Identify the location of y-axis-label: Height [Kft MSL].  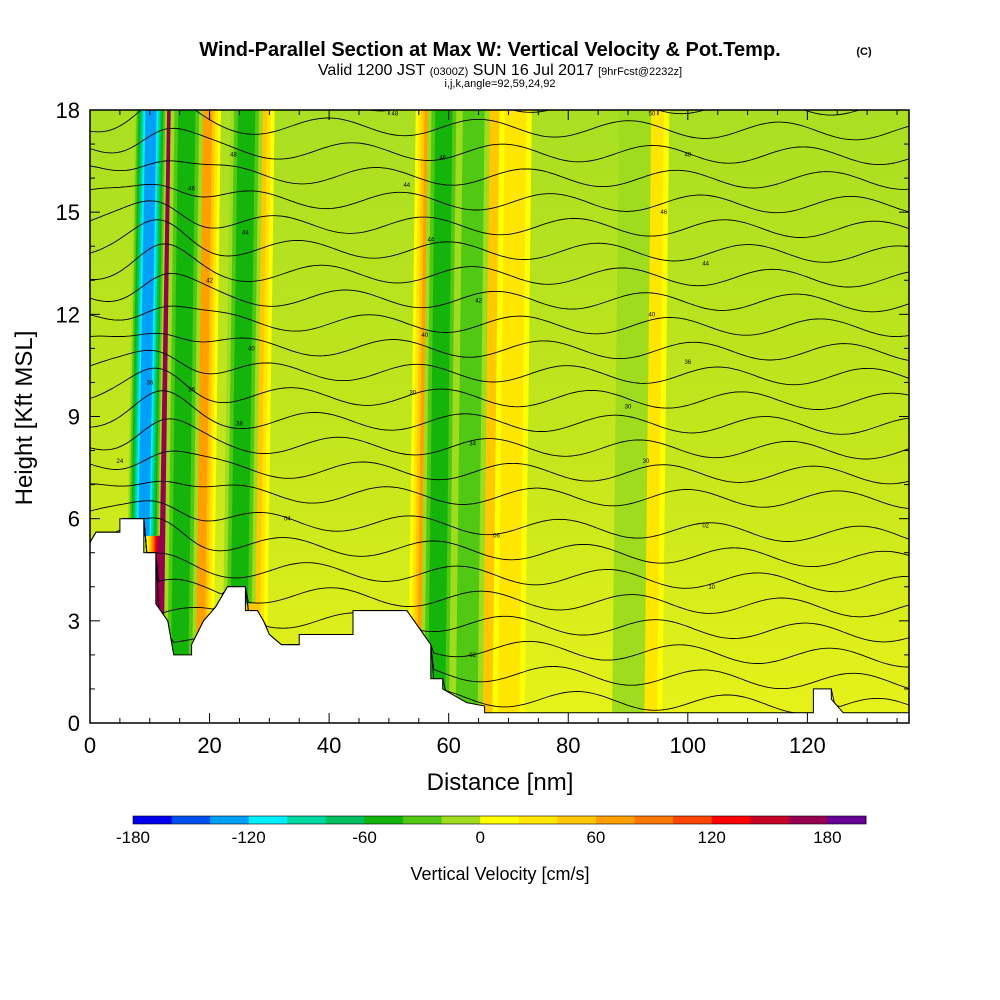
(24, 418).